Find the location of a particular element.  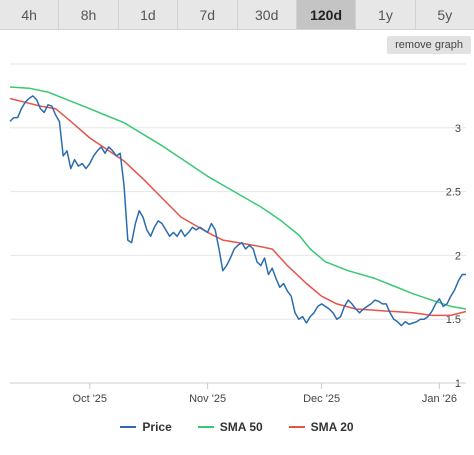

legend-item-sma-50: SMA 50 is located at coordinates (230, 427).